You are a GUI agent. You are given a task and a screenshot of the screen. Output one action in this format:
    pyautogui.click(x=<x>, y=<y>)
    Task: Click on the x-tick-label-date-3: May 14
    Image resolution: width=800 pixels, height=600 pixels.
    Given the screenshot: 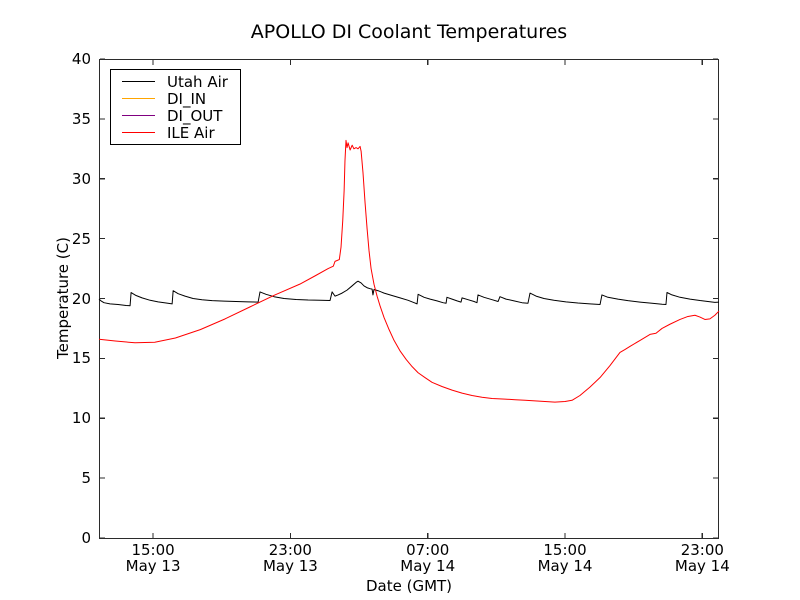 What is the action you would take?
    pyautogui.click(x=565, y=566)
    